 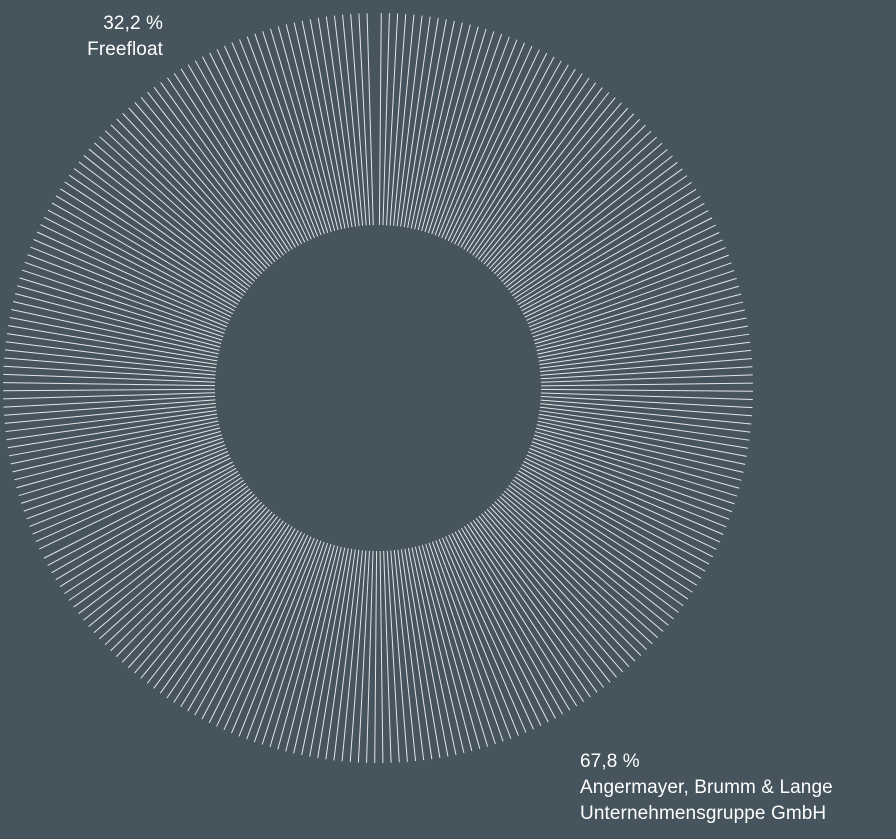 What do you see at coordinates (703, 813) in the screenshot?
I see `angermayer-name-line-2: Unternehmensgruppe GmbH` at bounding box center [703, 813].